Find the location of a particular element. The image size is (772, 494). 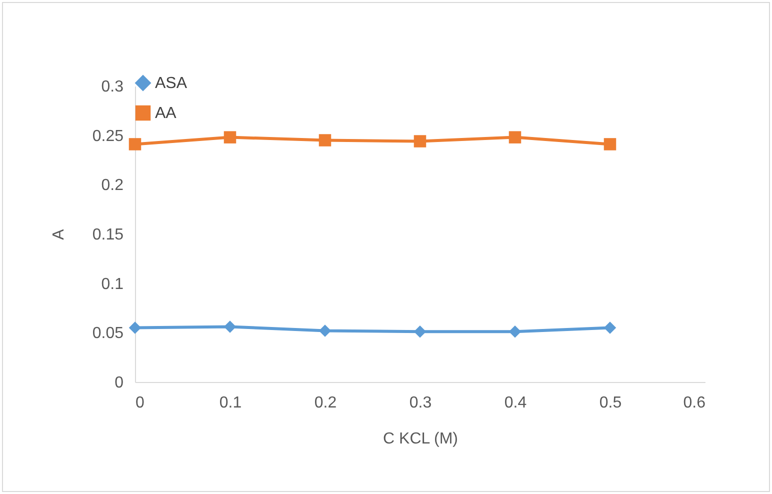

x-tick-label: 0.2 is located at coordinates (325, 403).